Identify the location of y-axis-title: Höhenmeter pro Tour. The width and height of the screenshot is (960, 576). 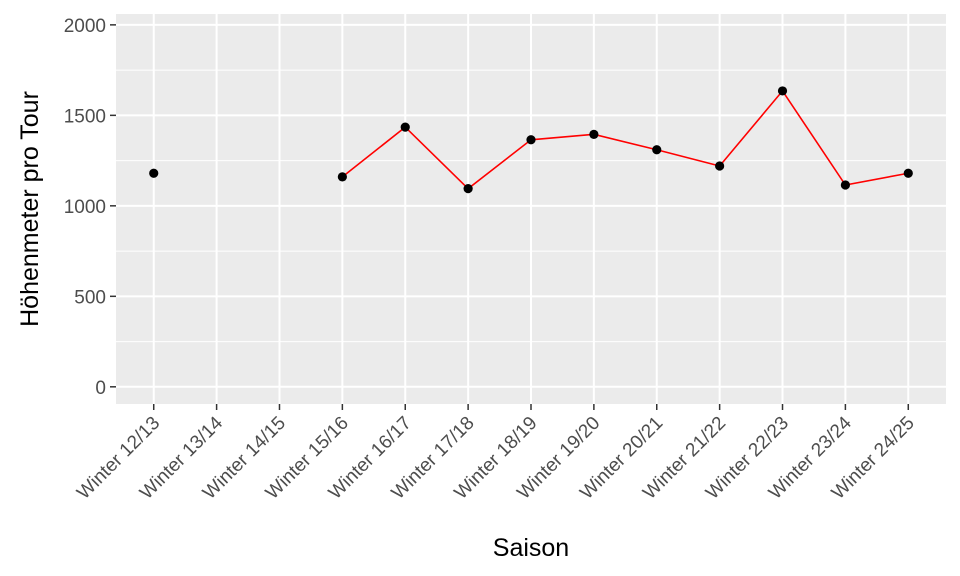
(30, 209).